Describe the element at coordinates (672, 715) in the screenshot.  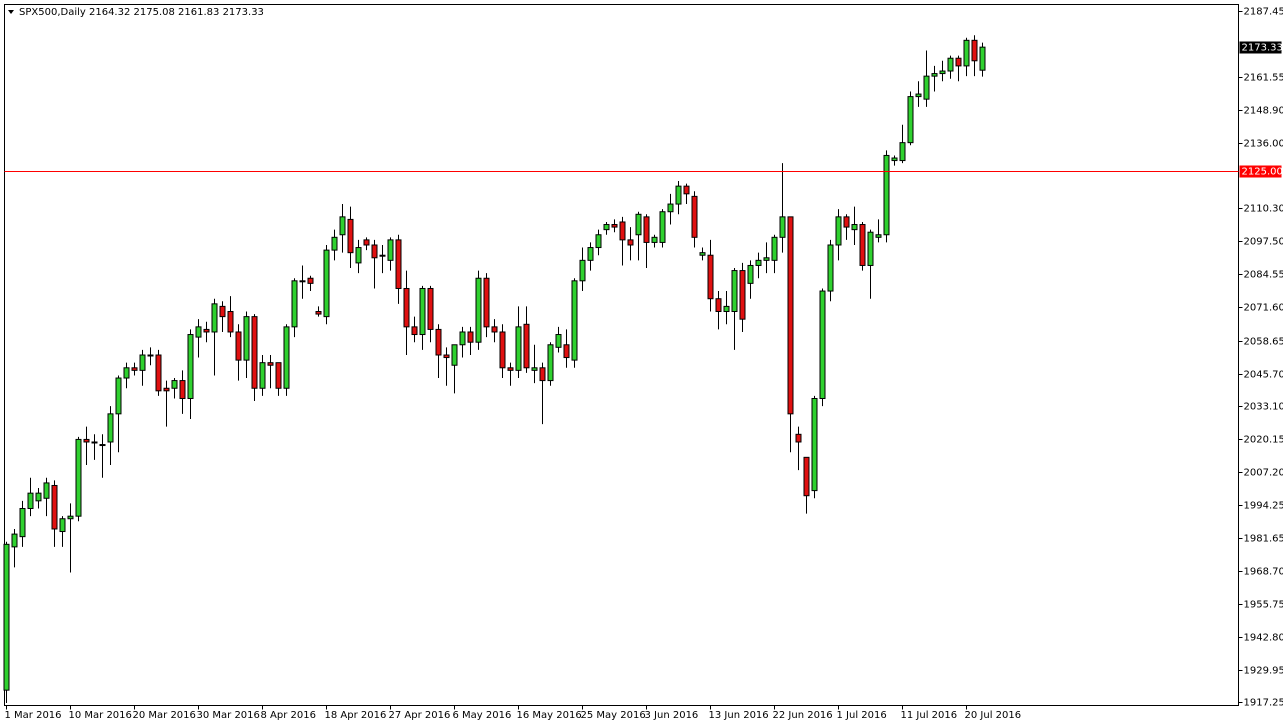
I see `x-tick-label: 3 Jun 2016` at that location.